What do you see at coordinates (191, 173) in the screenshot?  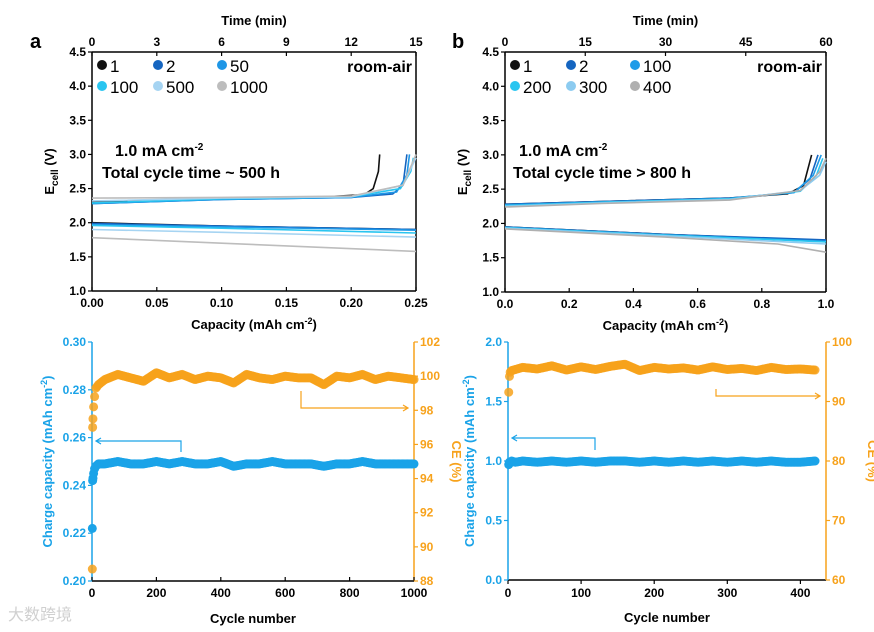 I see `annotation-cycle-time: Total cycle time ~ 500 h` at bounding box center [191, 173].